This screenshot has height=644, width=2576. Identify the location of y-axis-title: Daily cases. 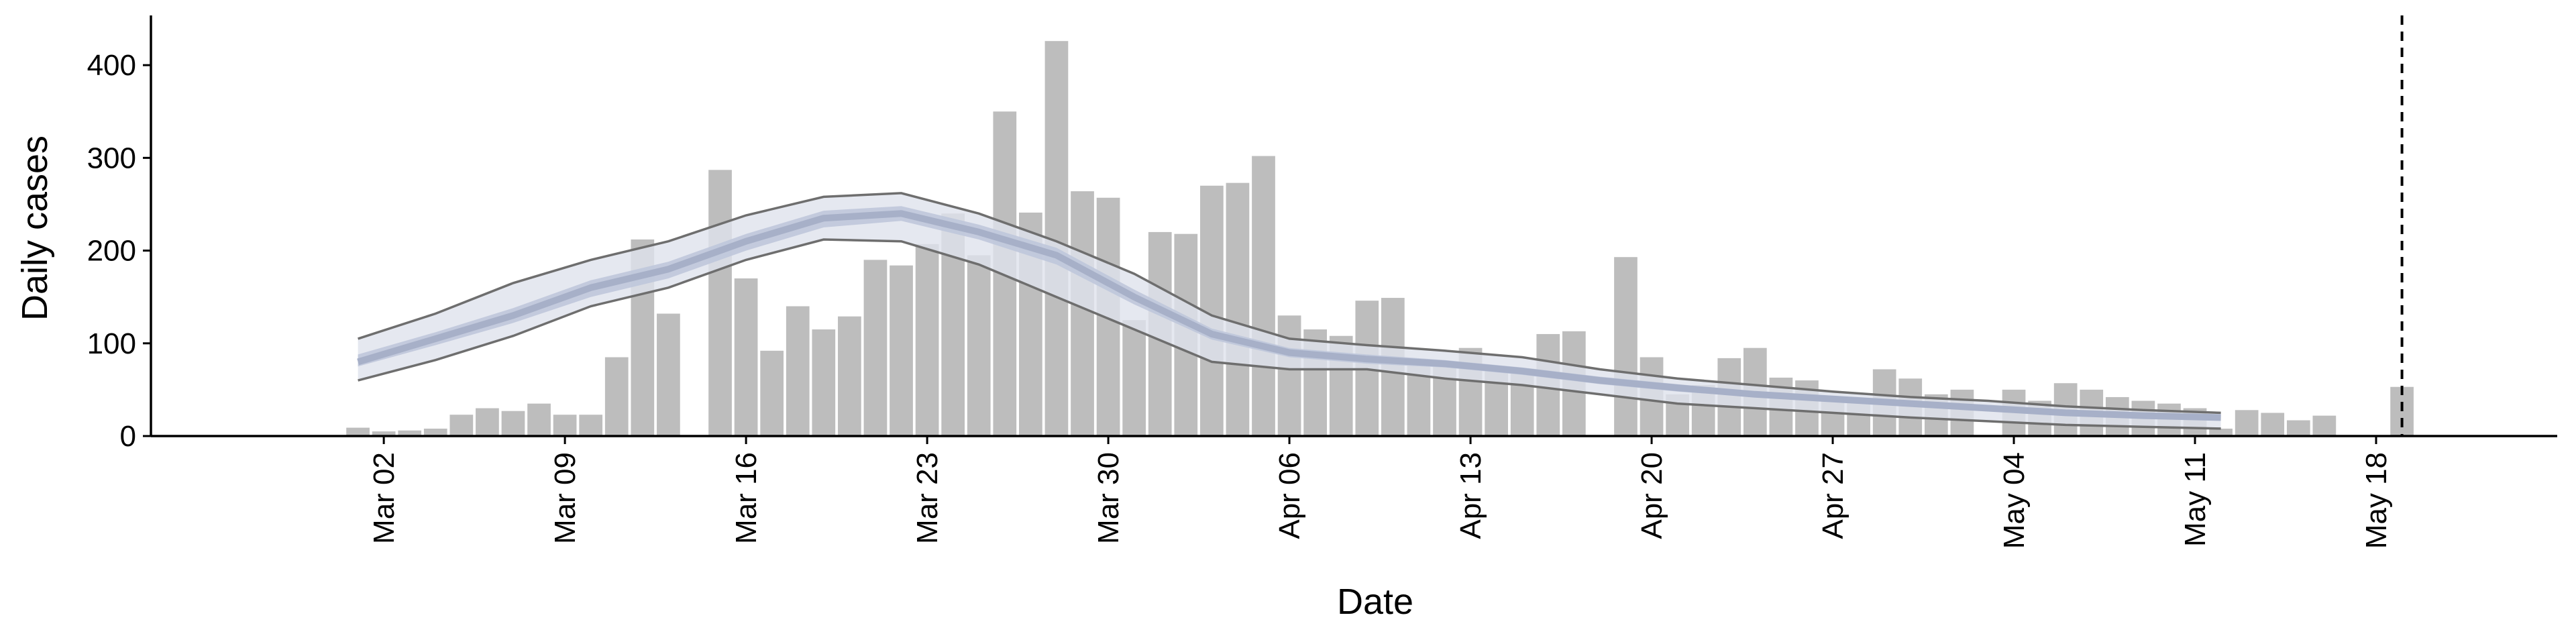
(35, 228).